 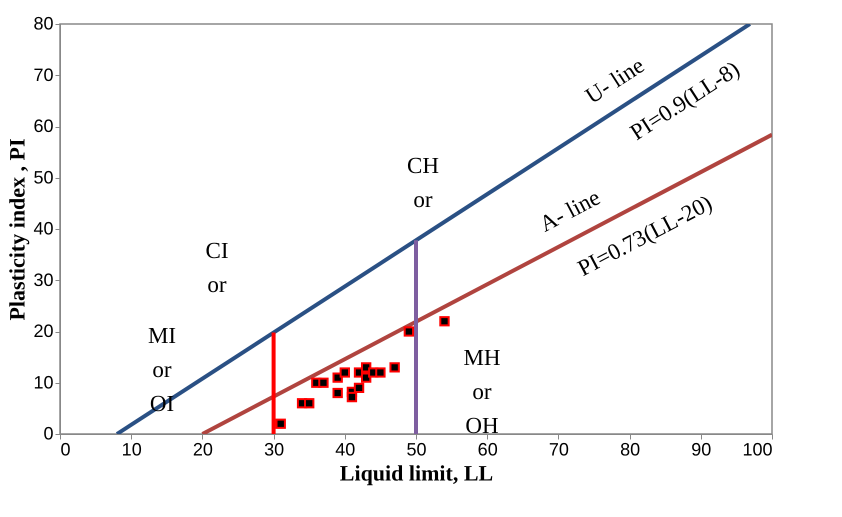 I want to click on y-axis-title: Plasticity index , PI, so click(x=17, y=229).